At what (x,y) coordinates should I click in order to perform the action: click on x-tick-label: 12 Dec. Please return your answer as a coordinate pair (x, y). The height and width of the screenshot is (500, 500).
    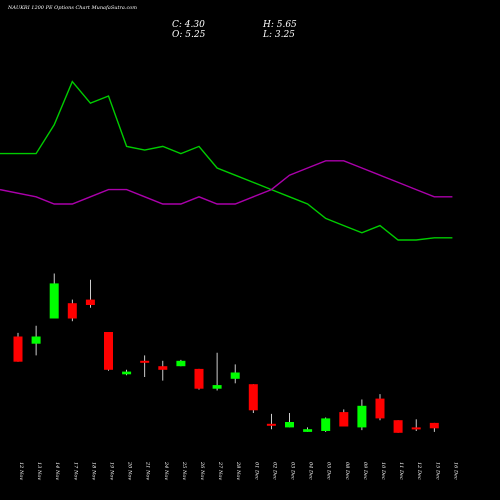
    Looking at the image, I should click on (419, 471).